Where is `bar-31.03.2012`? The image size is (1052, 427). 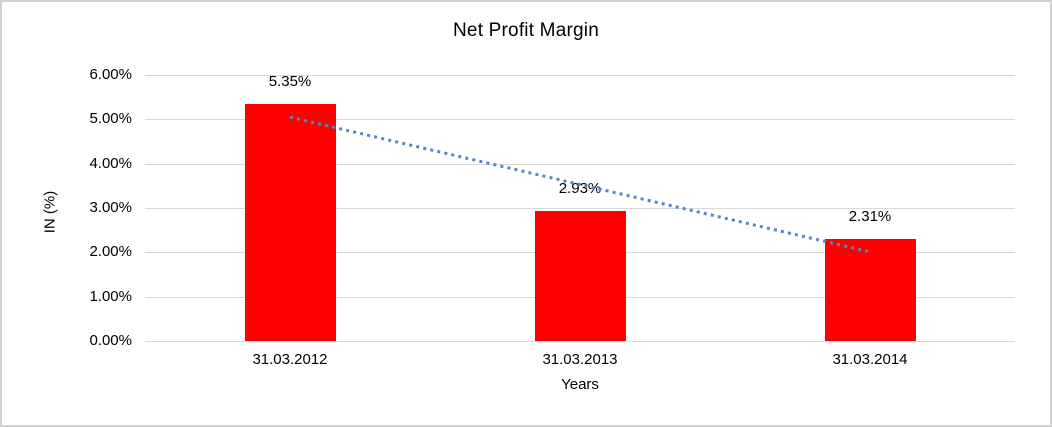 bar-31.03.2012 is located at coordinates (290, 222).